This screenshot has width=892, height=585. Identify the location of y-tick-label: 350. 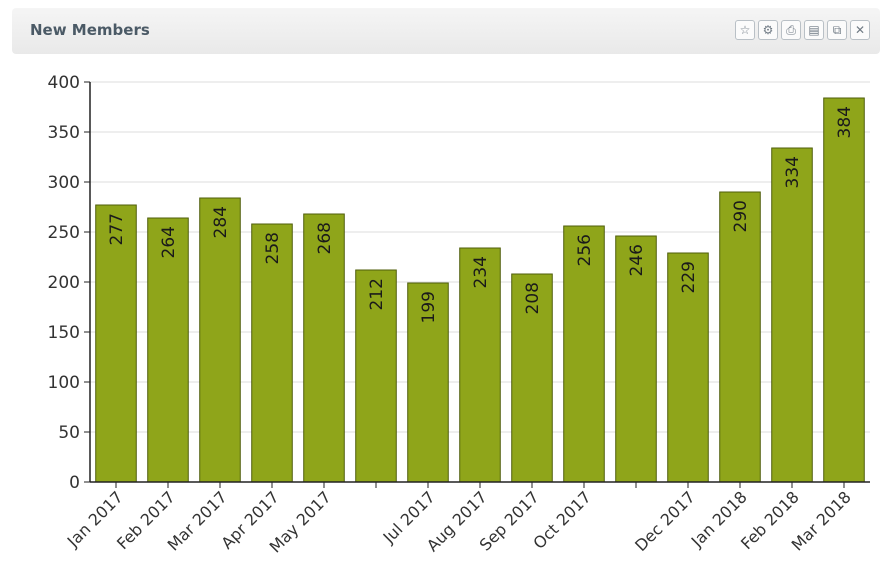
(64, 133).